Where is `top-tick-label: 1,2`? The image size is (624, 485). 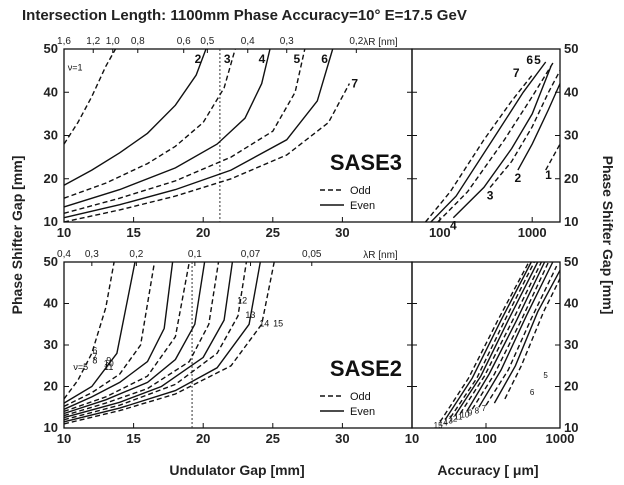 top-tick-label: 1,2 is located at coordinates (93, 41).